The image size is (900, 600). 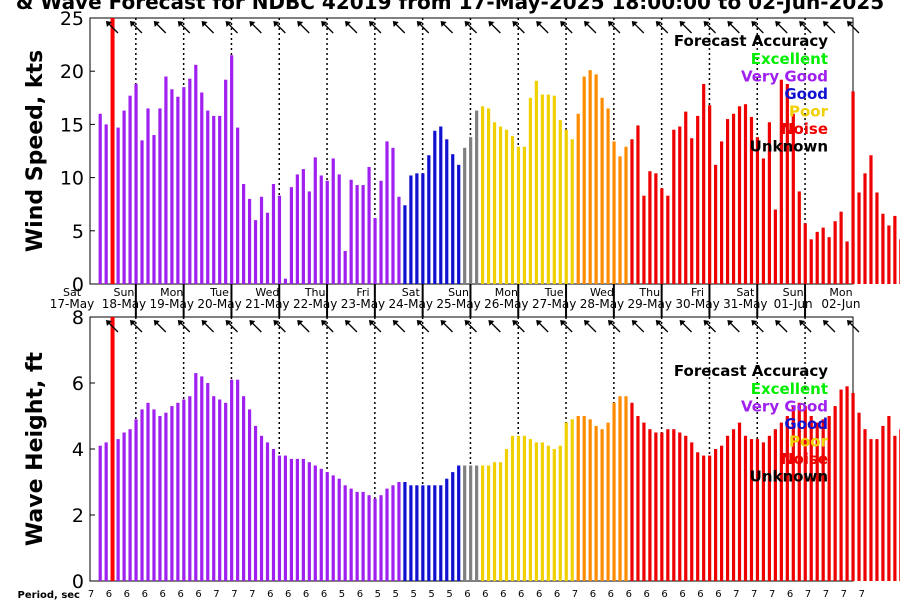 I want to click on day-label: Fri, so click(x=362, y=292).